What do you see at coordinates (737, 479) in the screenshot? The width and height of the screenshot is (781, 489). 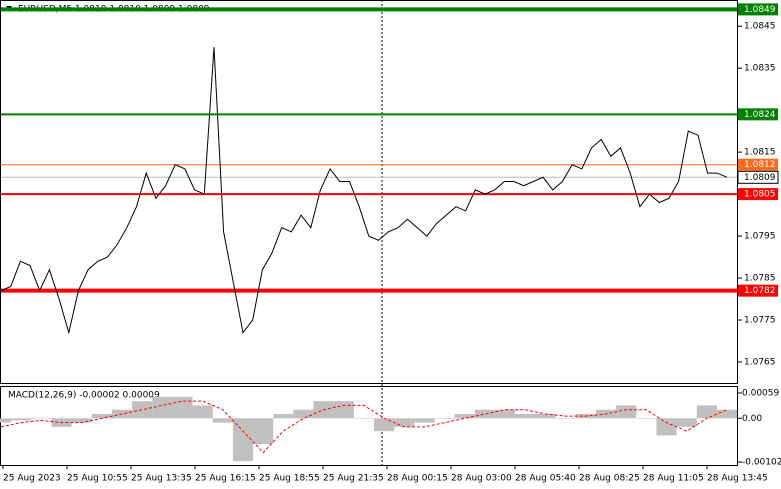 I see `x-tick-label: 28 Aug 13:45` at bounding box center [737, 479].